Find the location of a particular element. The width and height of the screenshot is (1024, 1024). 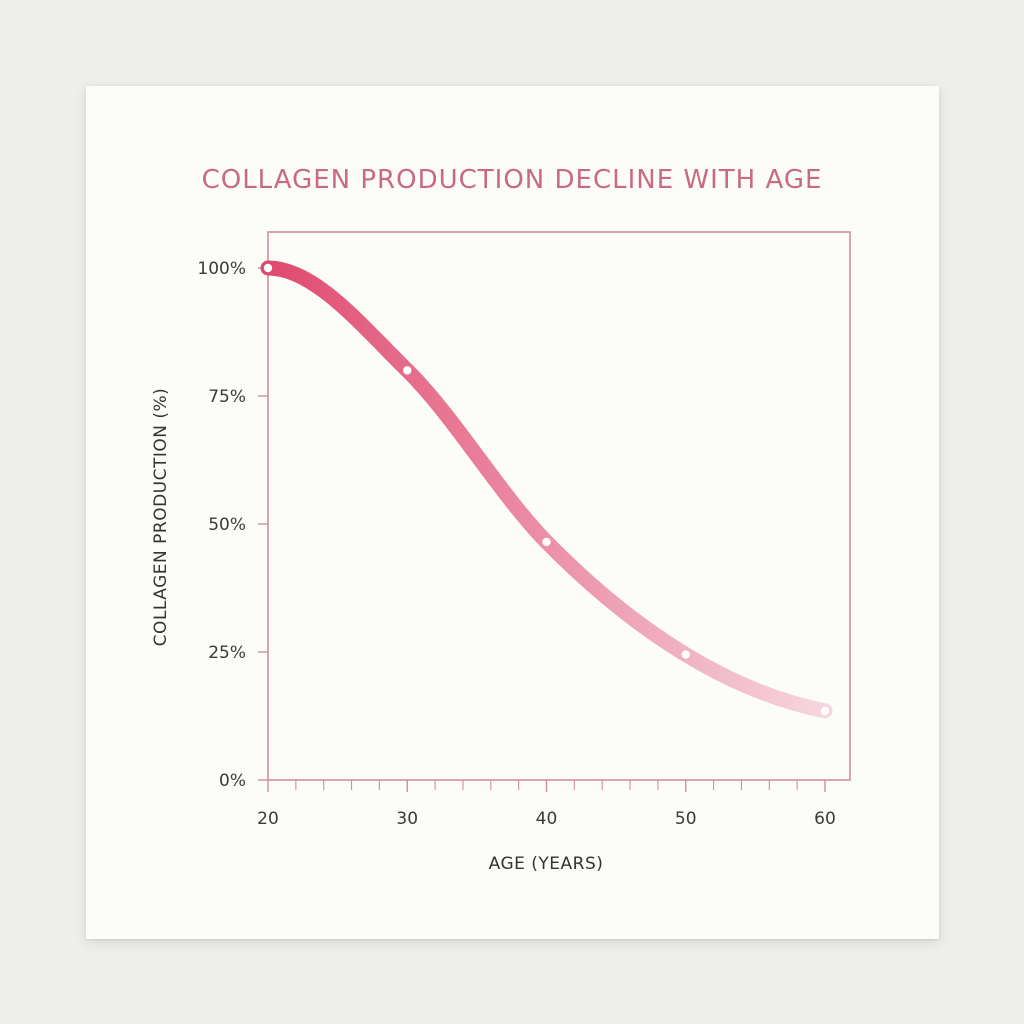

y-tick-label: 50% is located at coordinates (227, 525).